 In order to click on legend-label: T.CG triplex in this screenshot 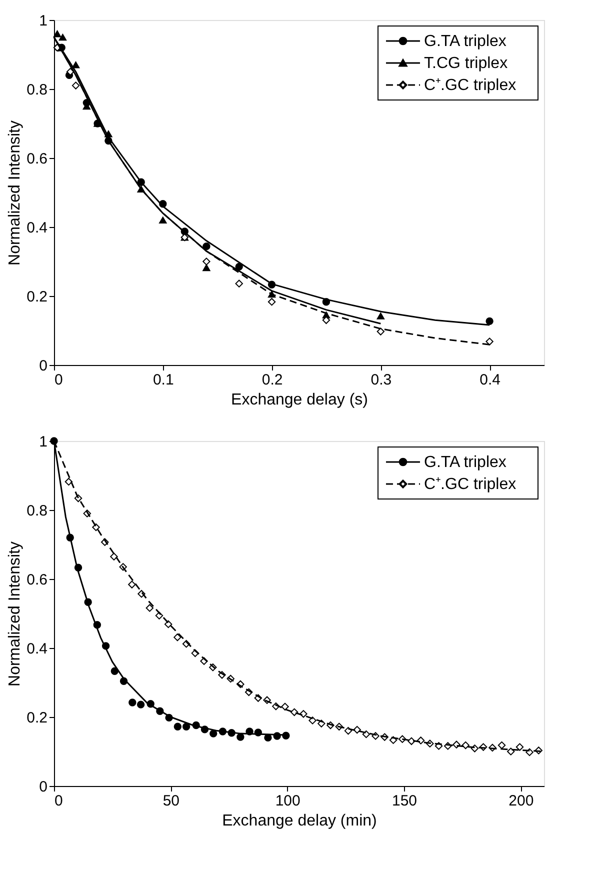, I will do `click(466, 63)`.